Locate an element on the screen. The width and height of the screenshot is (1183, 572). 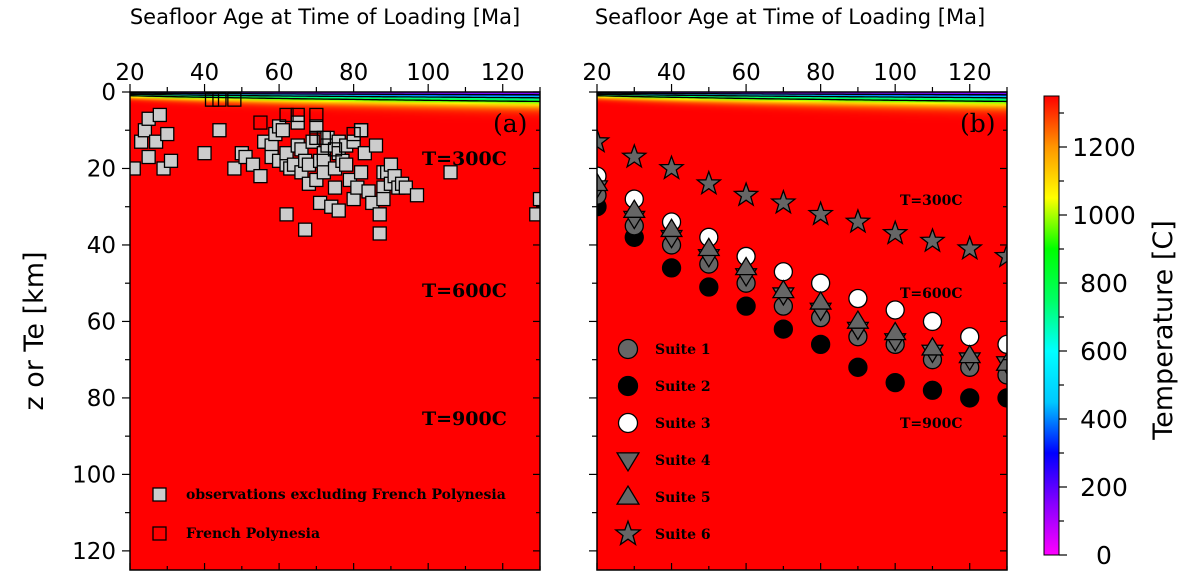
panel-a-isotherms is located at coordinates (335, 97).